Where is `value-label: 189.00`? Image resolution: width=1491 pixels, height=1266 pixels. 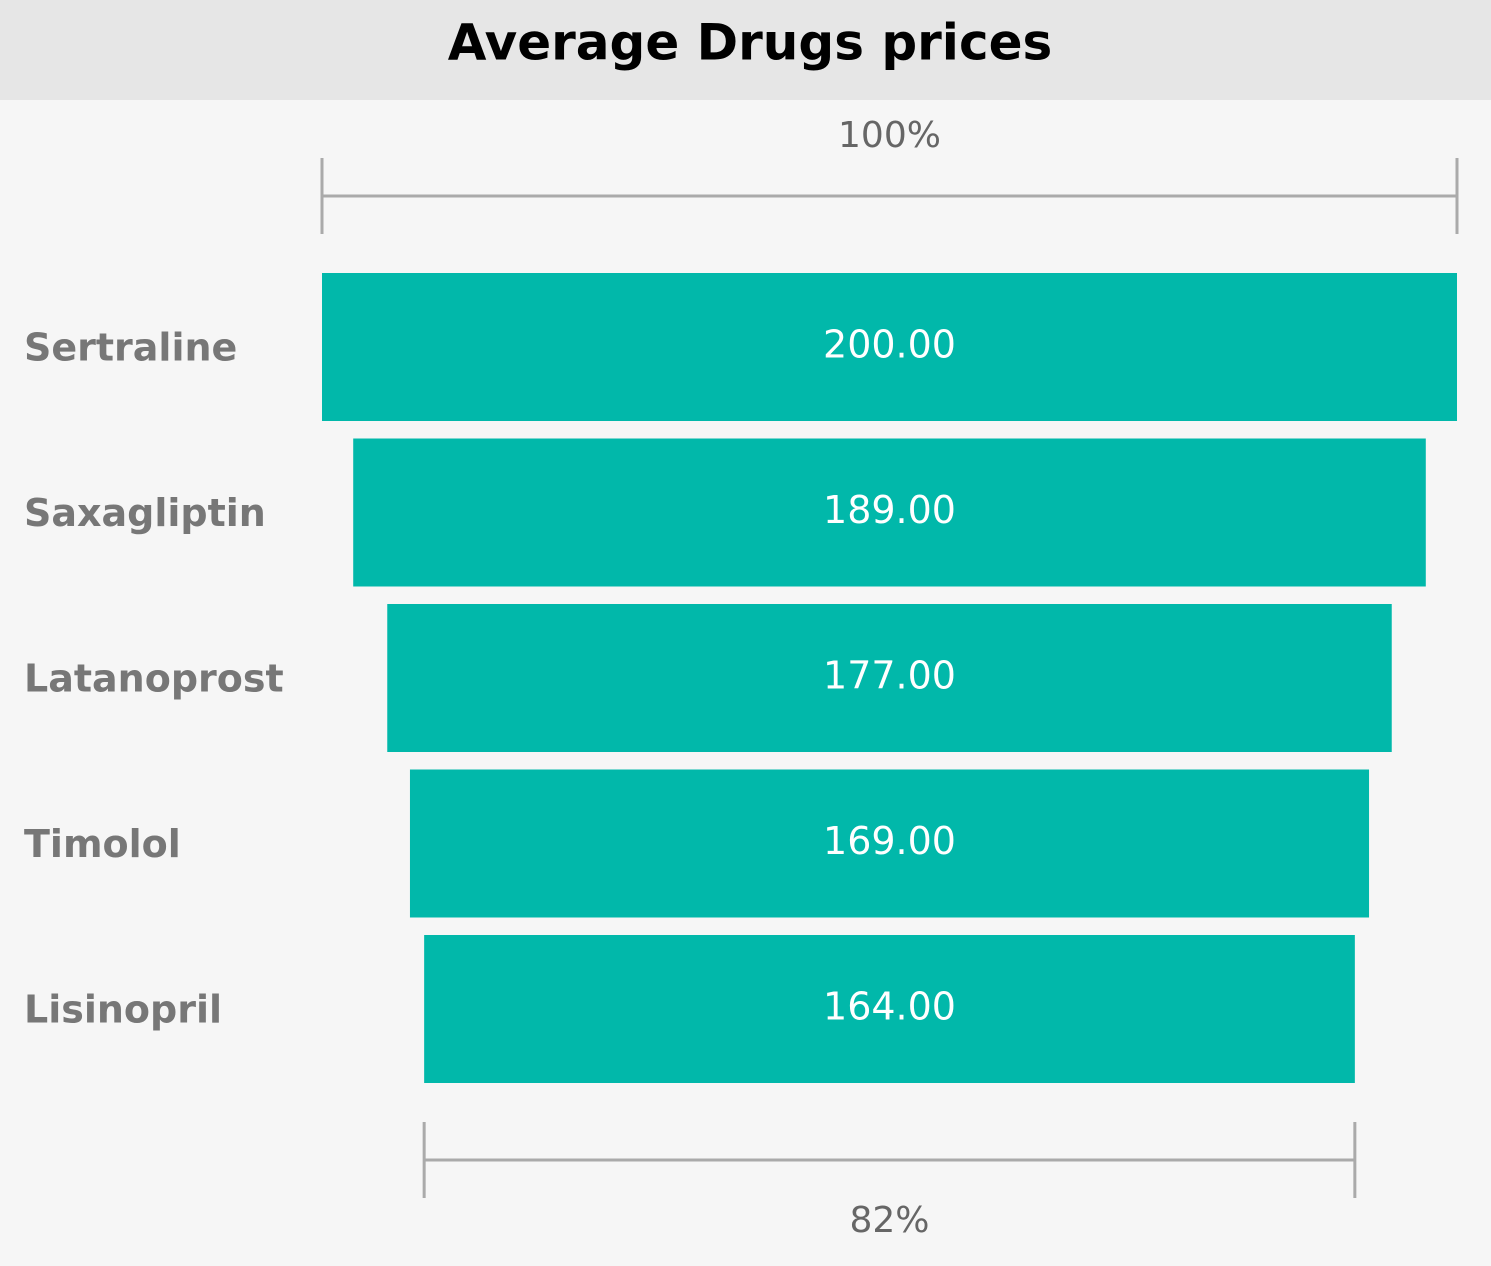
value-label: 189.00 is located at coordinates (889, 510).